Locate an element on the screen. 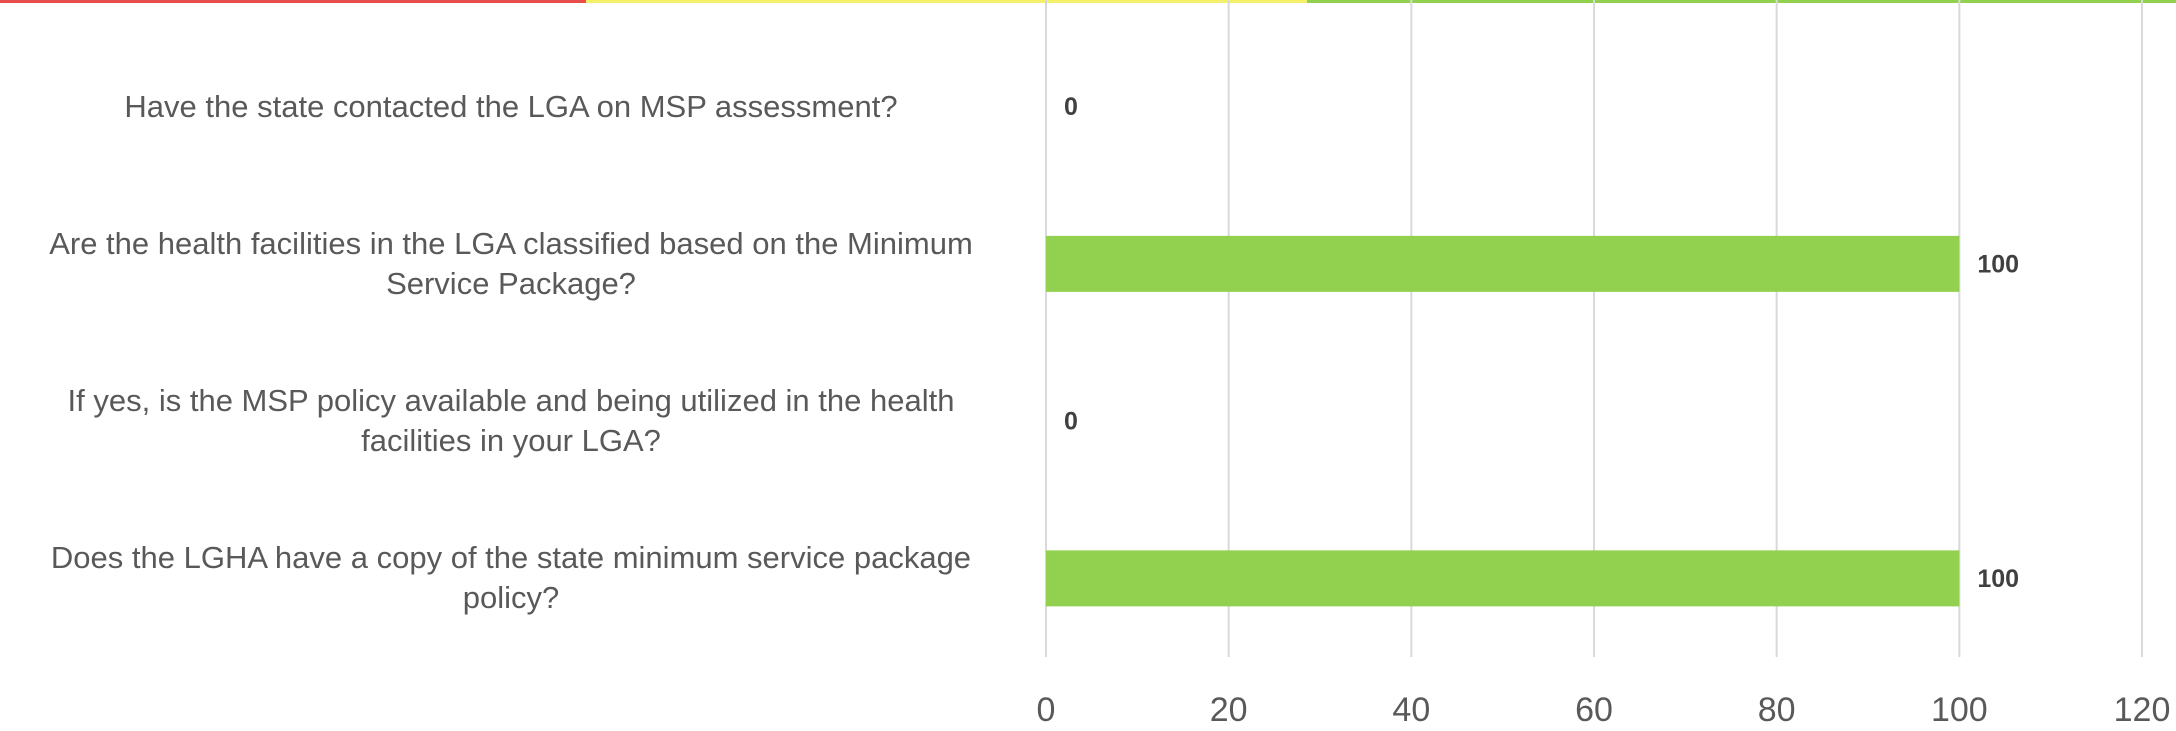  x-tick-label: 80 is located at coordinates (1777, 710).